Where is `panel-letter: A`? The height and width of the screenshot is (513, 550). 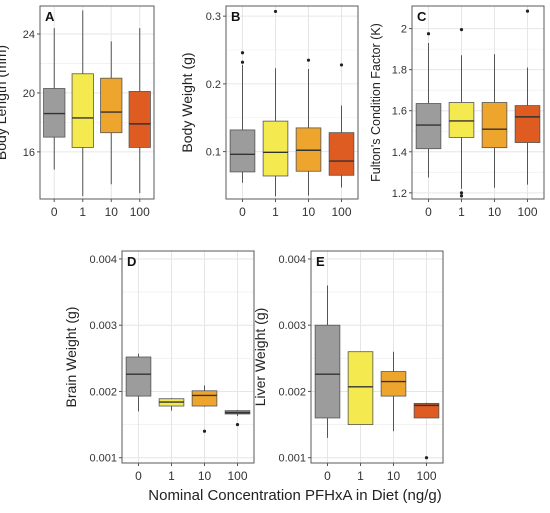 panel-letter: A is located at coordinates (50, 16).